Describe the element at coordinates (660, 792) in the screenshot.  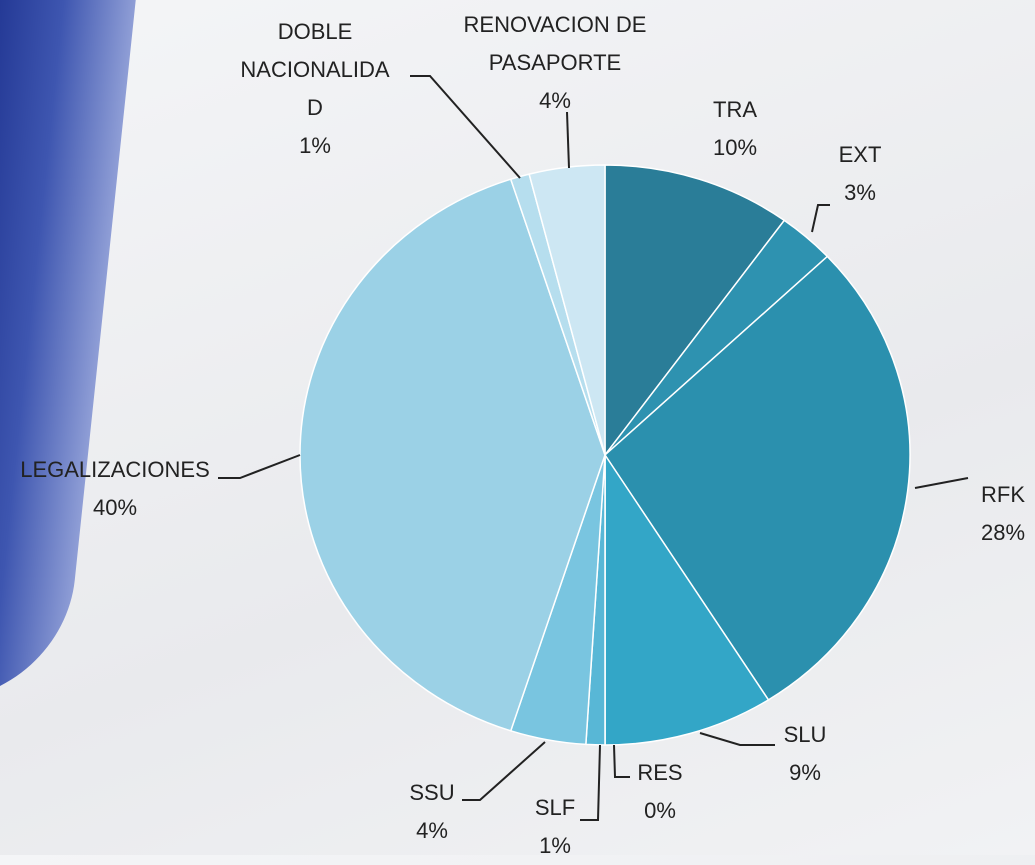
I see `slice-label: RES 0%` at that location.